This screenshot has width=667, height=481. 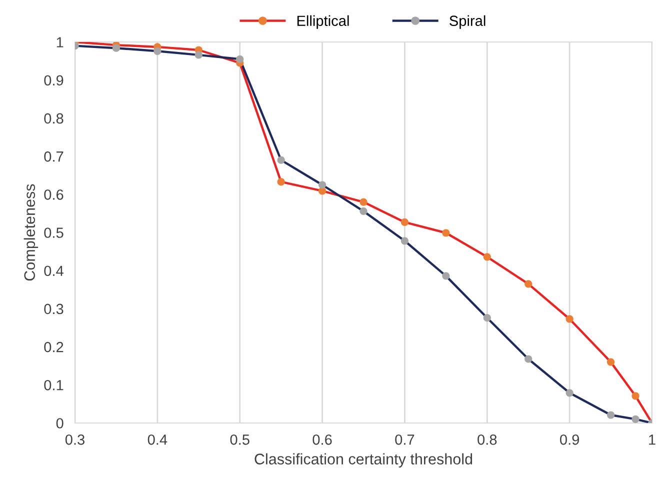 I want to click on x-tick-label: 0.6, so click(x=322, y=439).